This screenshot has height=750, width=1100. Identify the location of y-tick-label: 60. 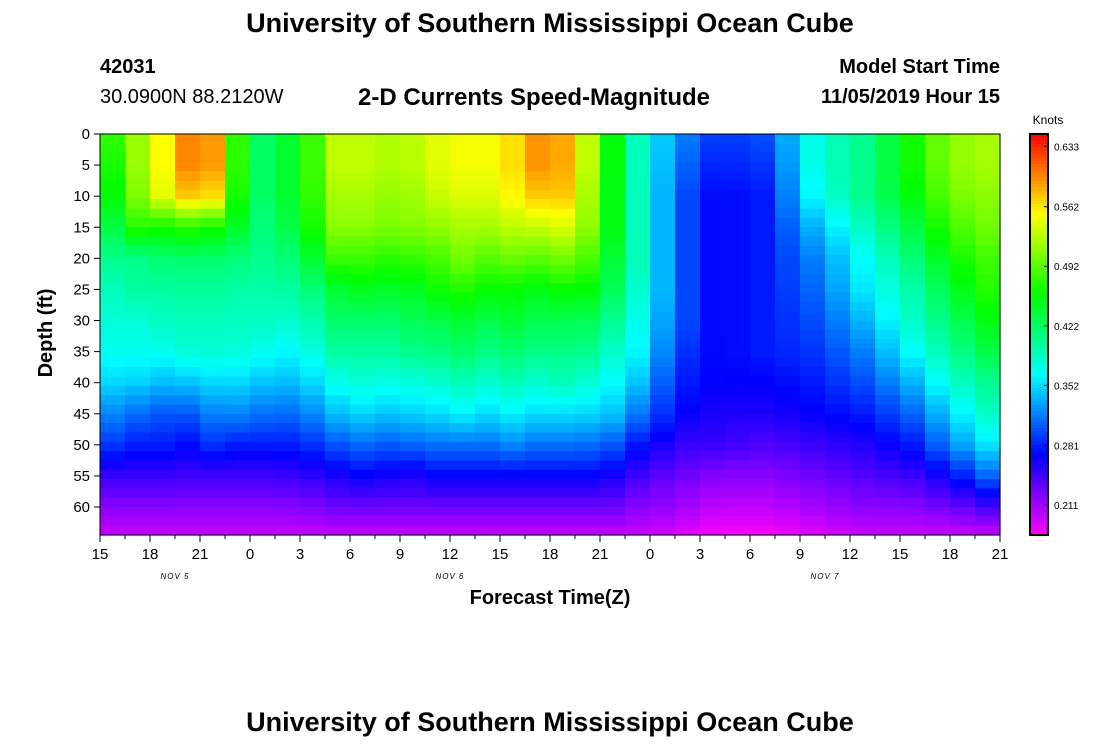
(81, 507).